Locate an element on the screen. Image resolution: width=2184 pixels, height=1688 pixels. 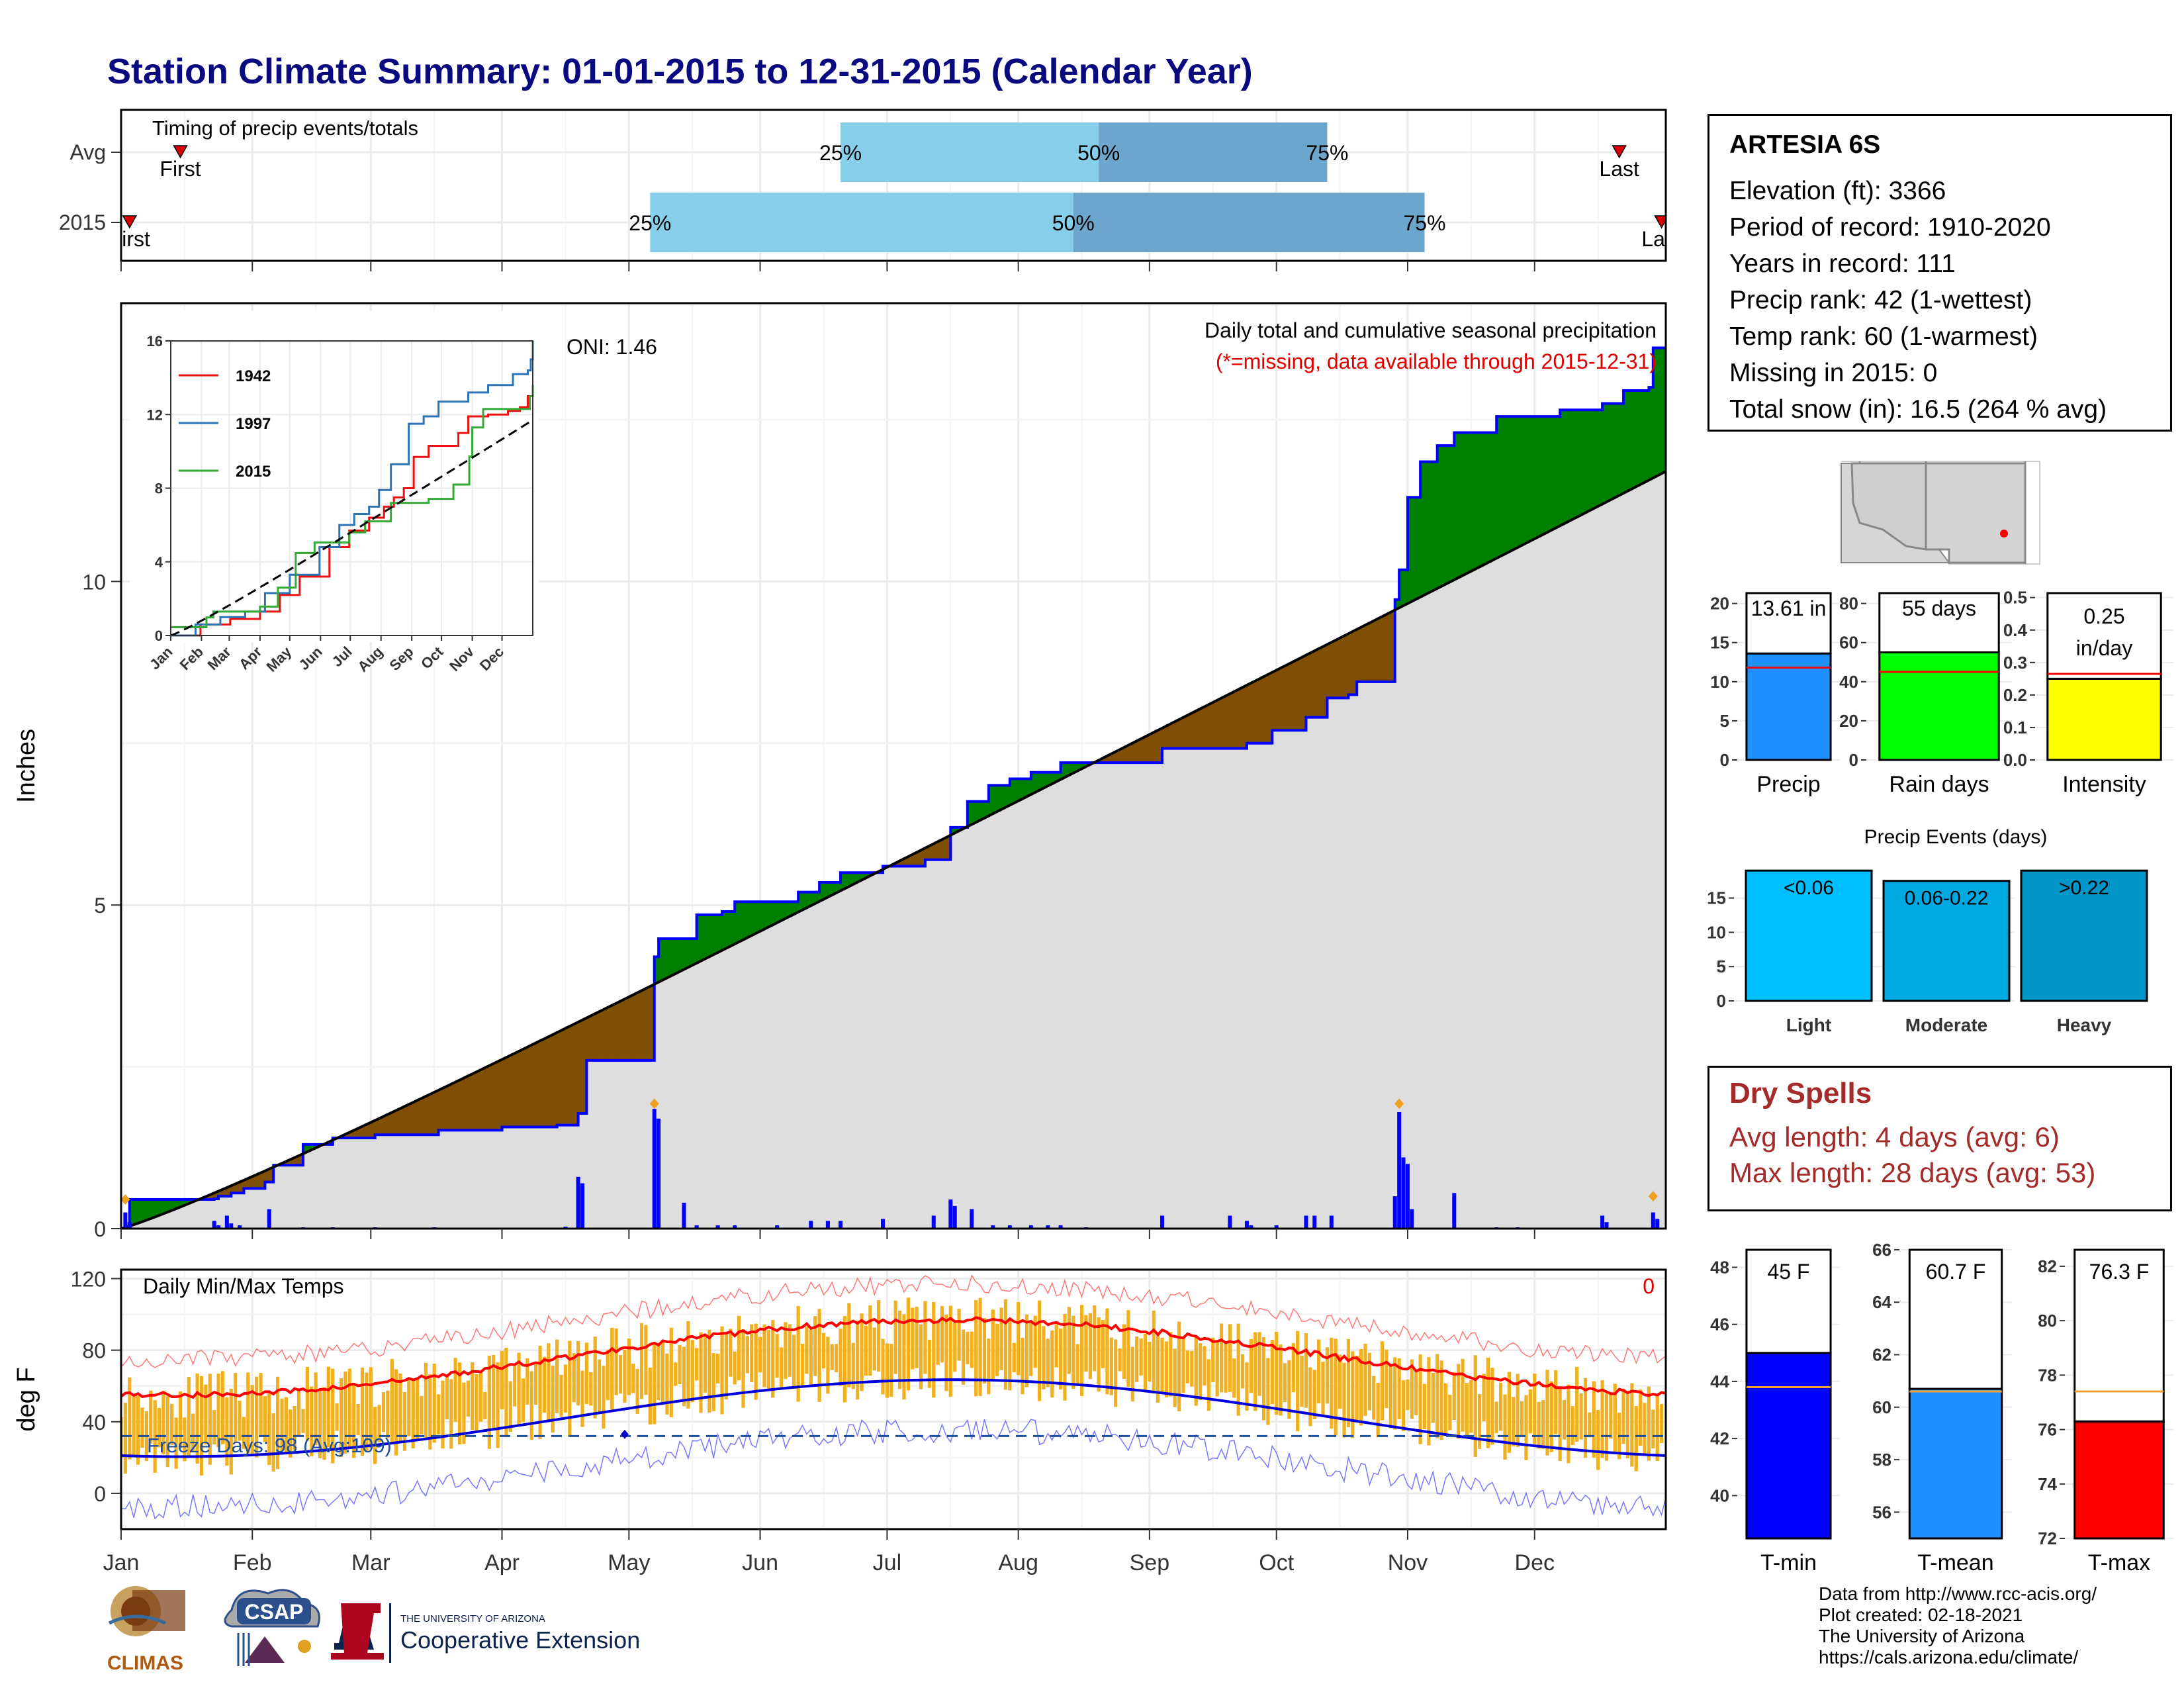
precip-ytick-label: 10 is located at coordinates (94, 582).